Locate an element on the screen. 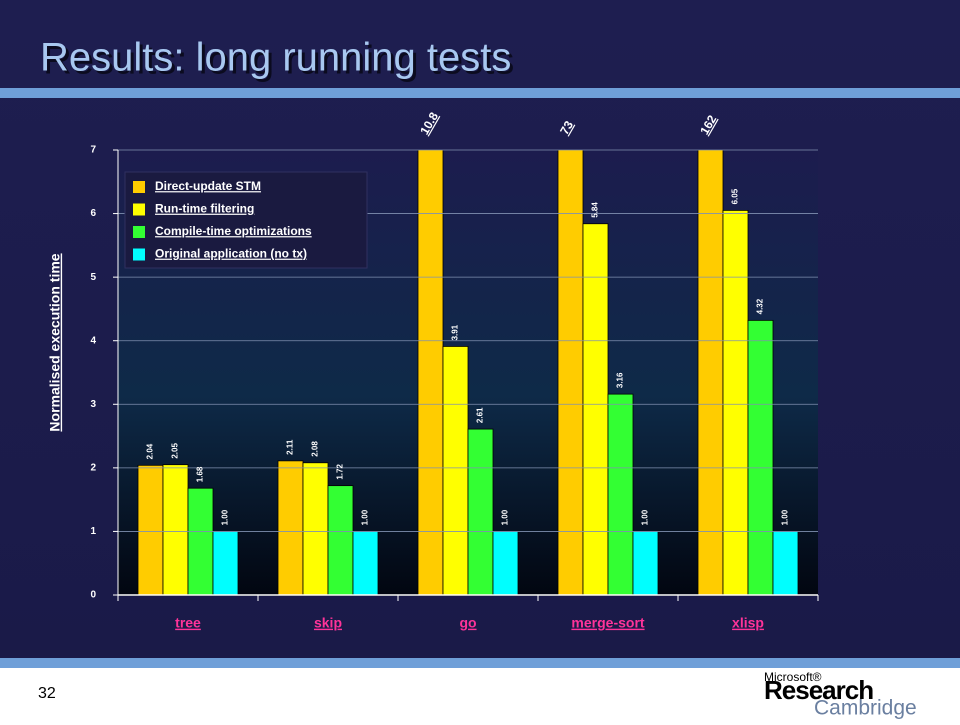  bottom-band is located at coordinates (480, 663).